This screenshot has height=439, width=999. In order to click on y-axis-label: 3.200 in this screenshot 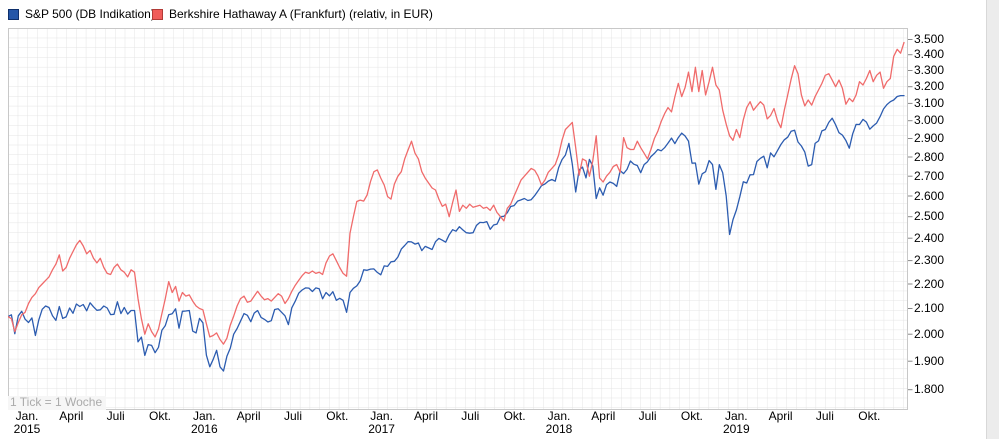, I will do `click(929, 86)`.